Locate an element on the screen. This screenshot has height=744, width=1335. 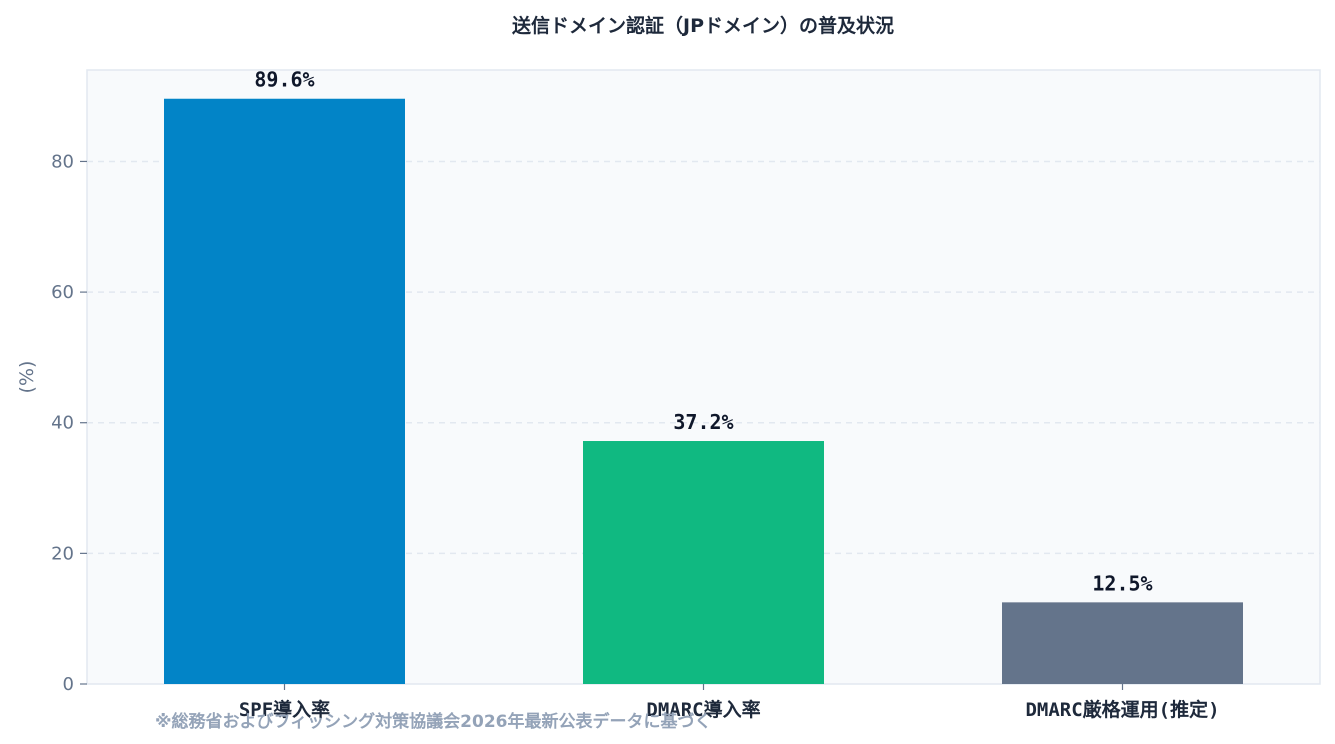
y-tick-label: 40 is located at coordinates (62, 423).